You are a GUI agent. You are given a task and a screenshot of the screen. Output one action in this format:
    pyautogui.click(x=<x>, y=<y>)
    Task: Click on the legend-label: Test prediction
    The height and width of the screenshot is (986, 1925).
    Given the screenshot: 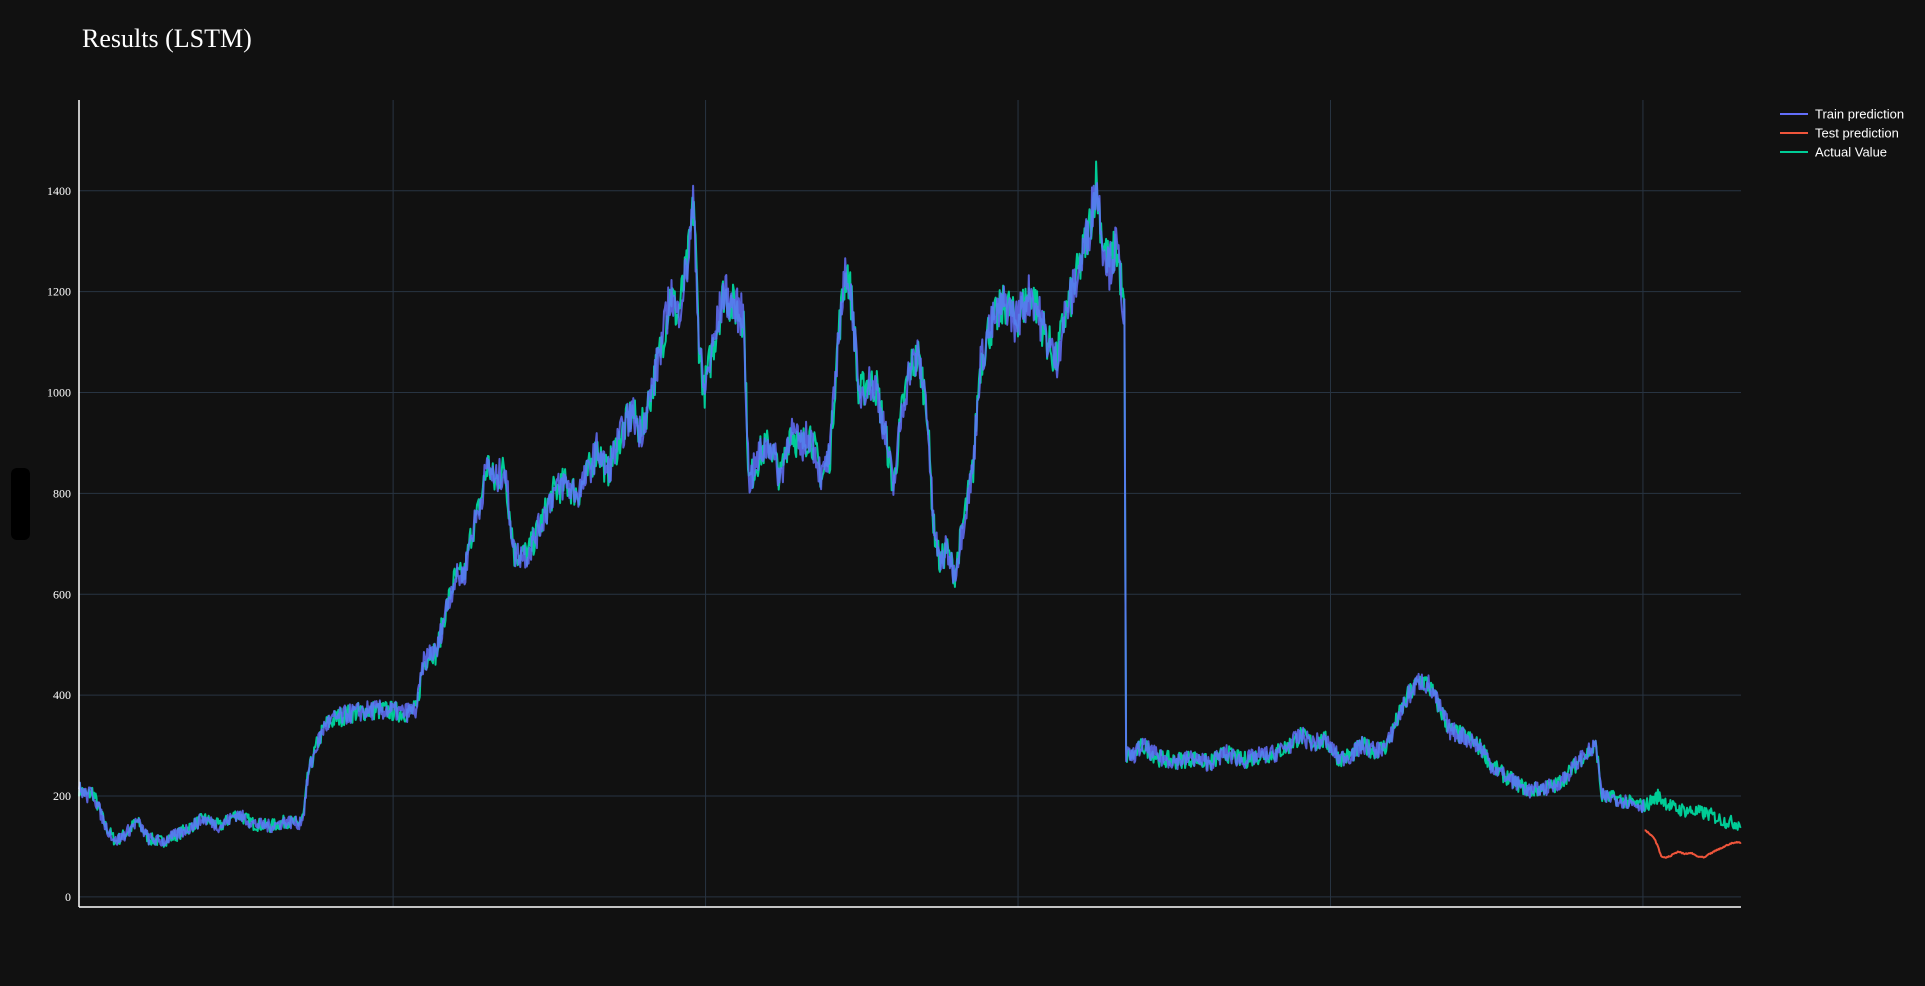 What is the action you would take?
    pyautogui.click(x=1857, y=133)
    